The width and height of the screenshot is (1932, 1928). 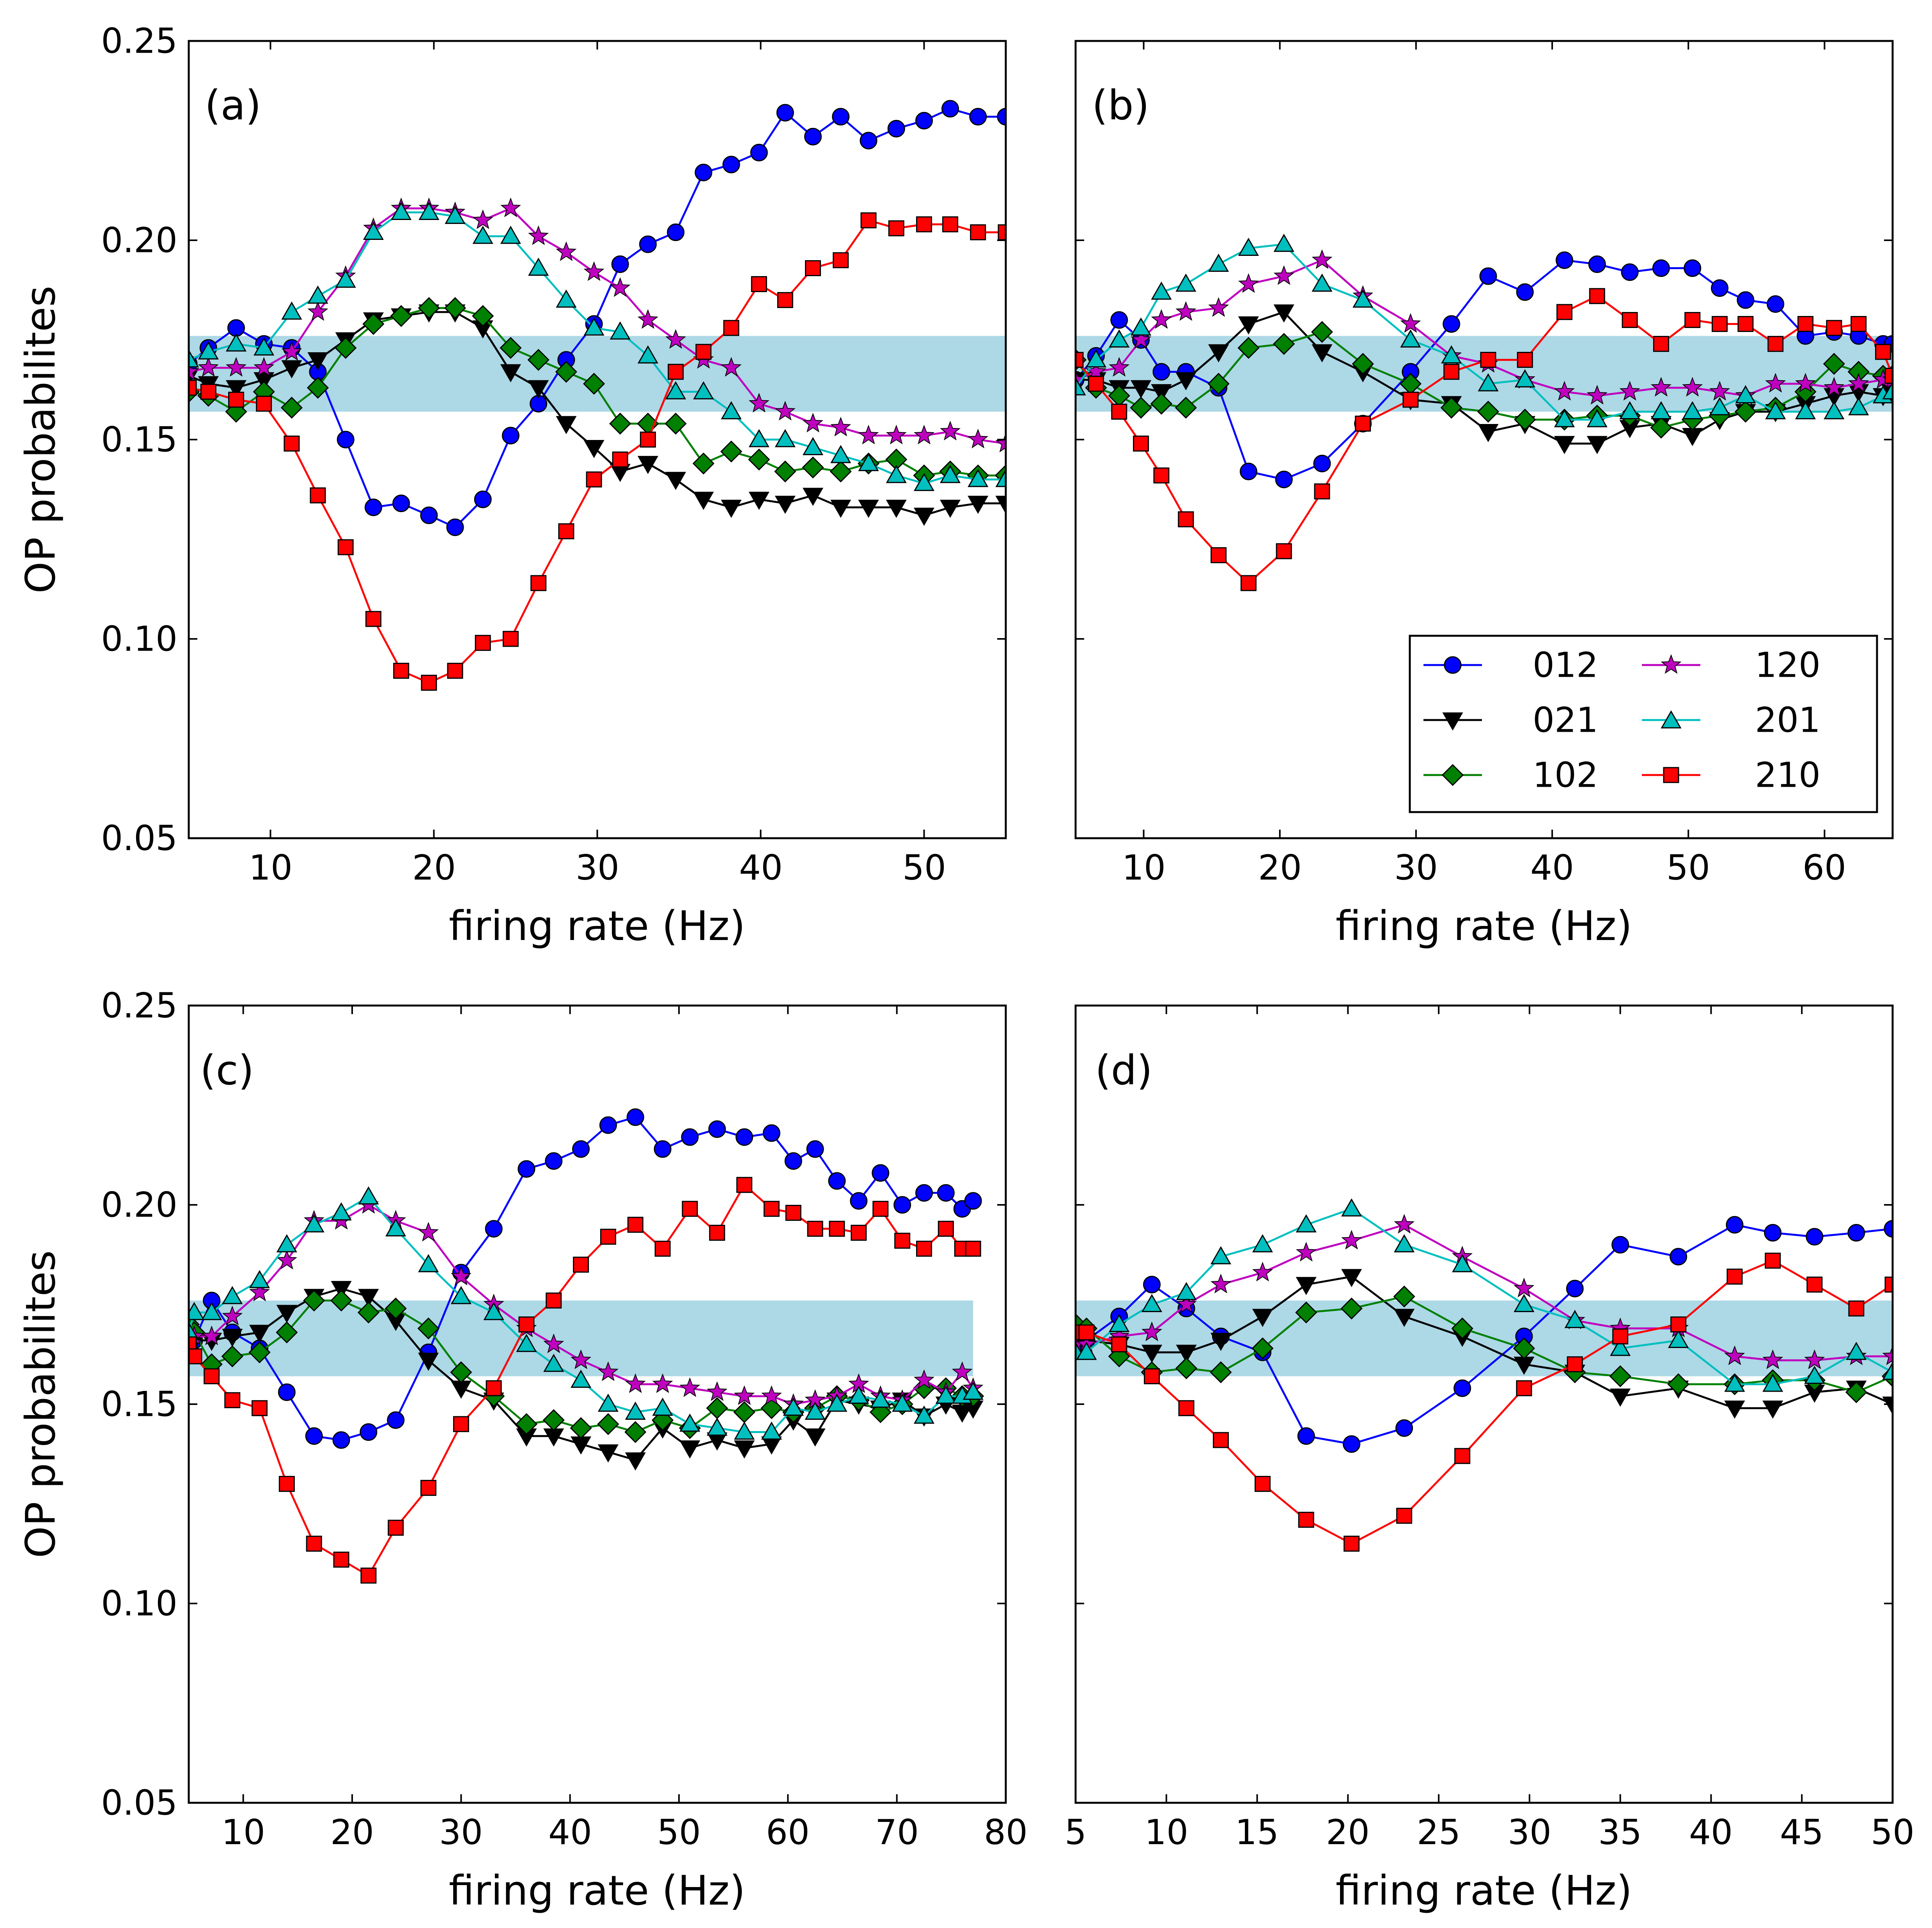 I want to click on x-axis-label: firing rate (Hz), so click(x=1484, y=926).